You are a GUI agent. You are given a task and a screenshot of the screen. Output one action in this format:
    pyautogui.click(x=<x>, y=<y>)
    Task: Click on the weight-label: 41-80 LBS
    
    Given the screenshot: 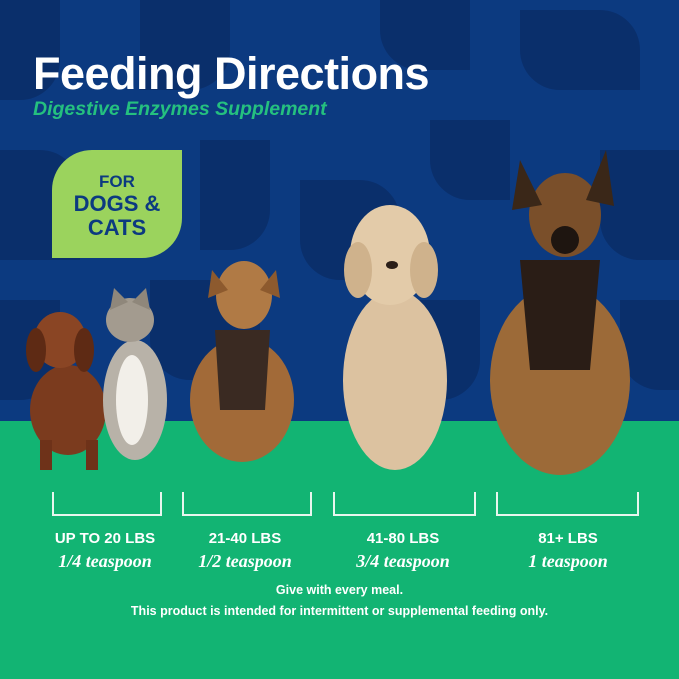 What is the action you would take?
    pyautogui.click(x=403, y=538)
    